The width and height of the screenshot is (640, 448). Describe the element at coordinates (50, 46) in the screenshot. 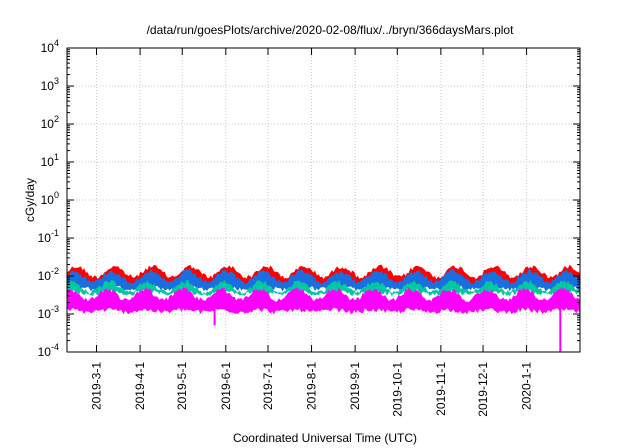

I see `y-tick-label: 10⁴` at that location.